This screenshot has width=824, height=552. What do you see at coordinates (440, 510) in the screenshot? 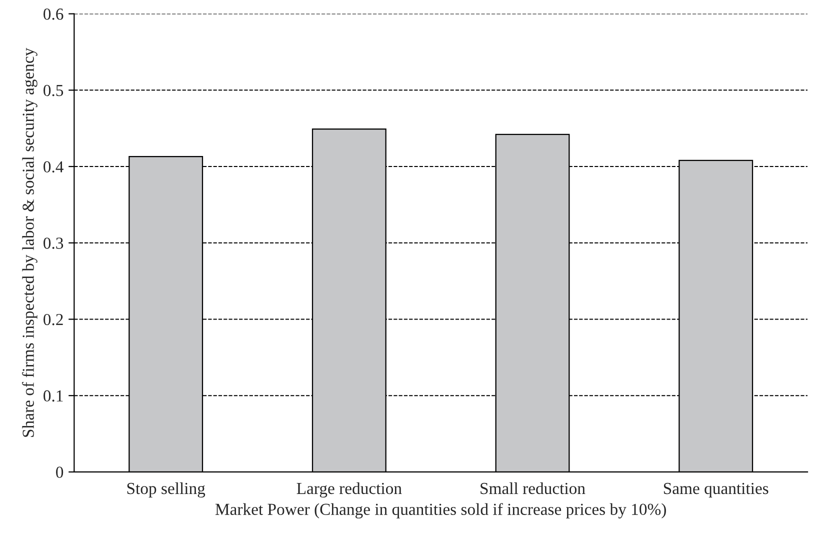
I see `x-axis-title: Market Power (Change in quantities sold if increase prices by 10%)` at bounding box center [440, 510].